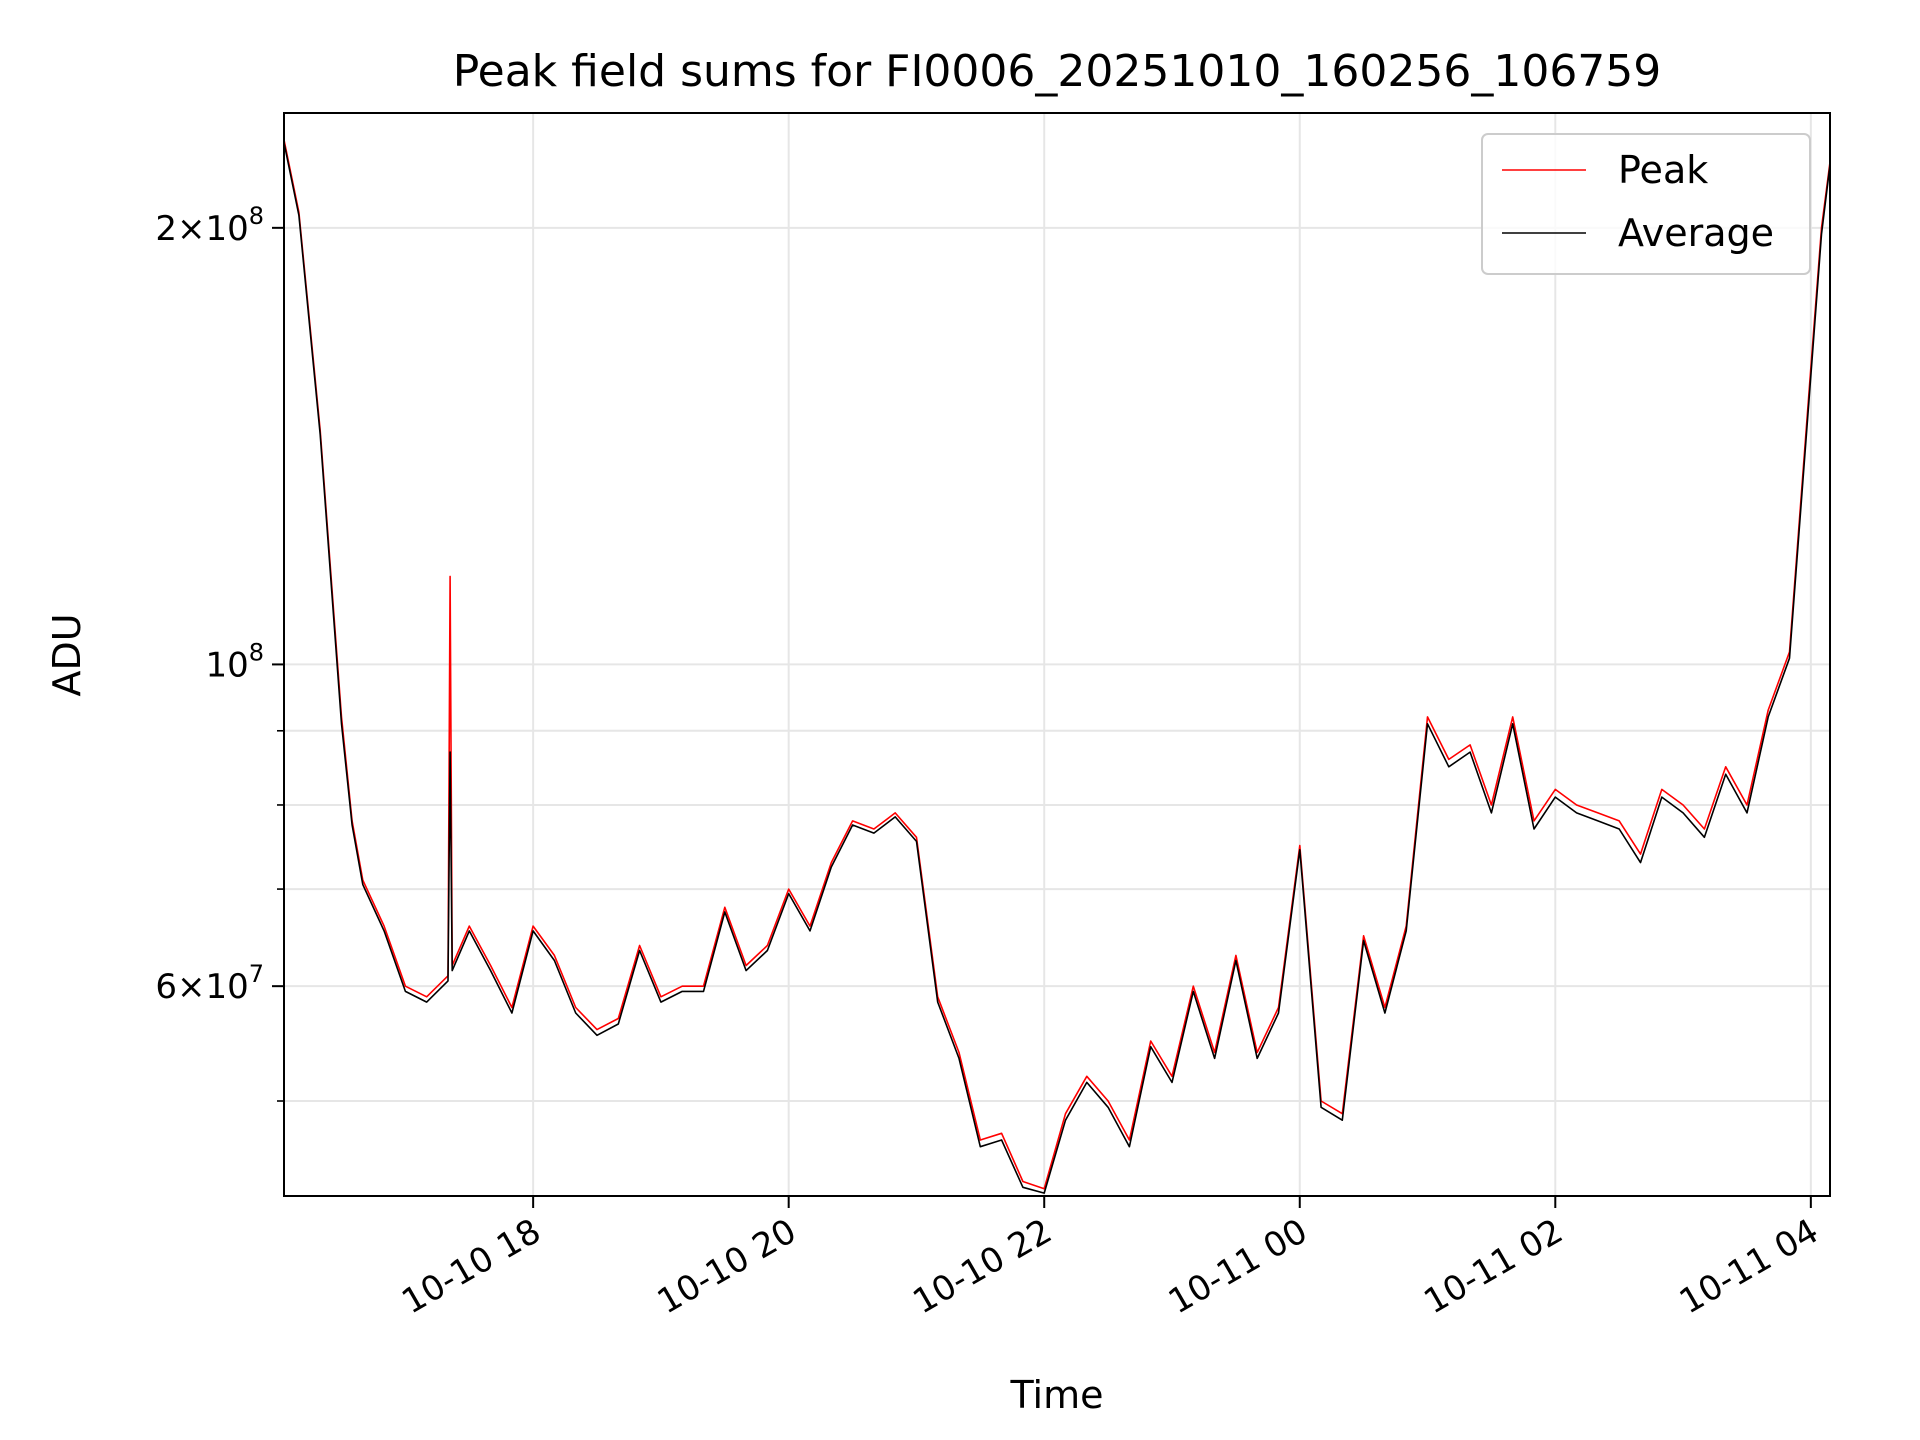 Image resolution: width=1920 pixels, height=1440 pixels. Describe the element at coordinates (1663, 170) in the screenshot. I see `legend-label-peak: Peak` at that location.